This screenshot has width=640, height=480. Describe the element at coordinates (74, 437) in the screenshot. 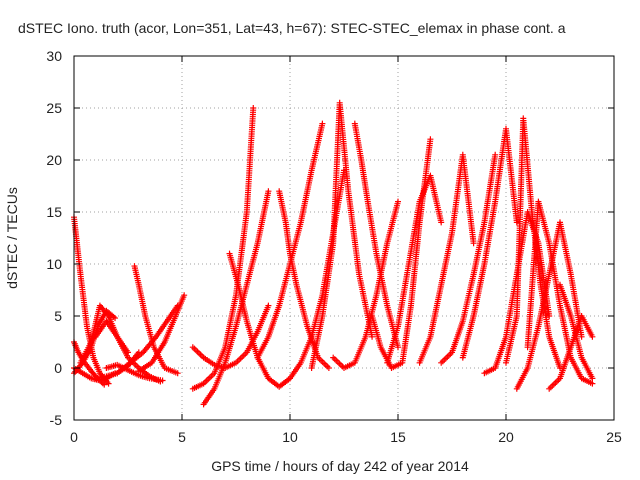

I see `x-tick-label: 0` at that location.